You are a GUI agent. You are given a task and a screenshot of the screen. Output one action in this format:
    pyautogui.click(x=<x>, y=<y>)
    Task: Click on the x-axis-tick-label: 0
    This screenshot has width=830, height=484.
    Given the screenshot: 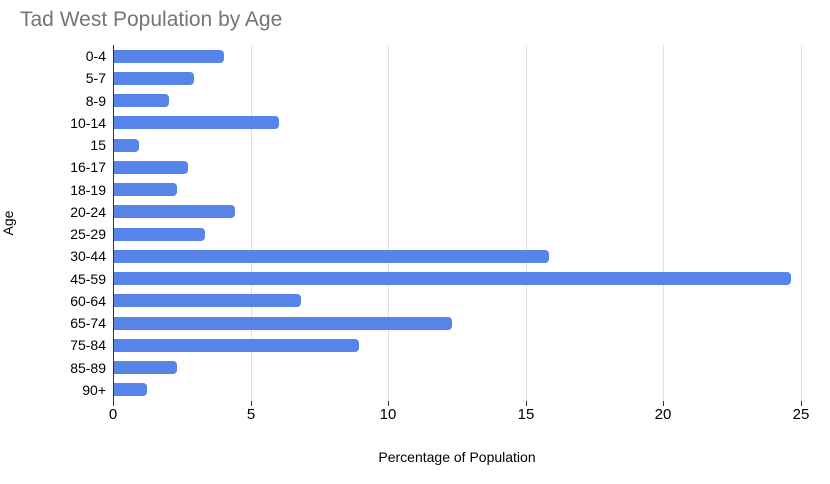 What is the action you would take?
    pyautogui.click(x=113, y=414)
    